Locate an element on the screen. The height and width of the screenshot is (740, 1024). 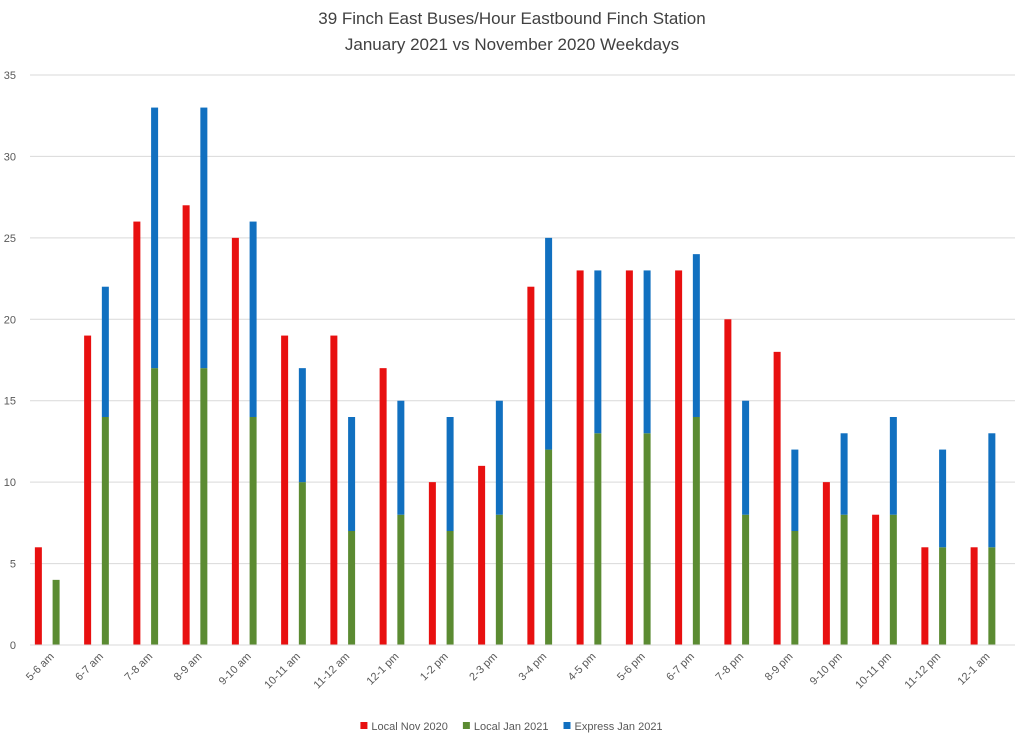
legend-label: Express Jan 2021 is located at coordinates (619, 727).